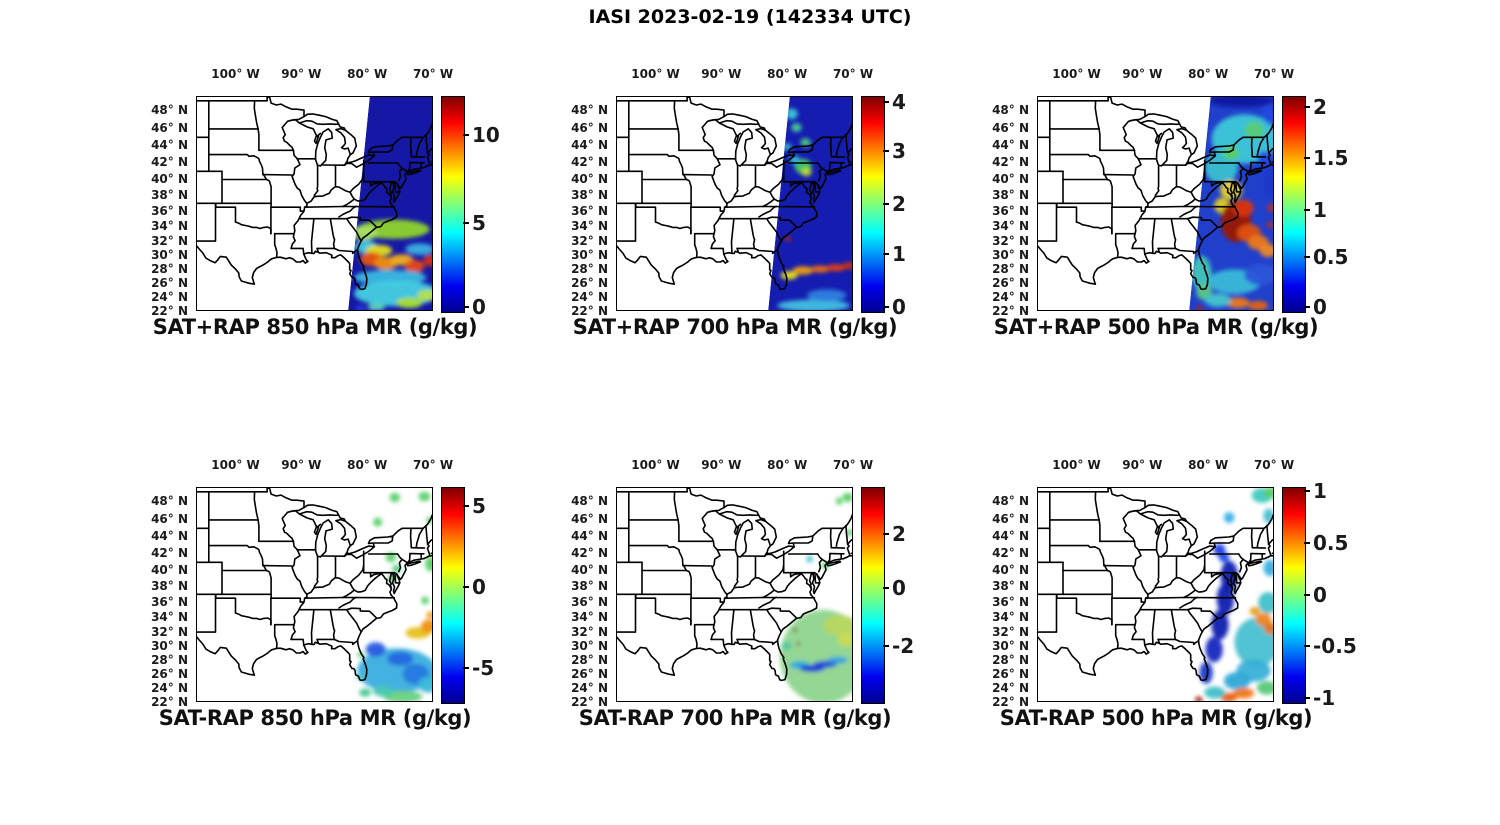  What do you see at coordinates (1156, 327) in the screenshot?
I see `panel-title: SAT+RAP 500 hPa MR (g/kg)` at bounding box center [1156, 327].